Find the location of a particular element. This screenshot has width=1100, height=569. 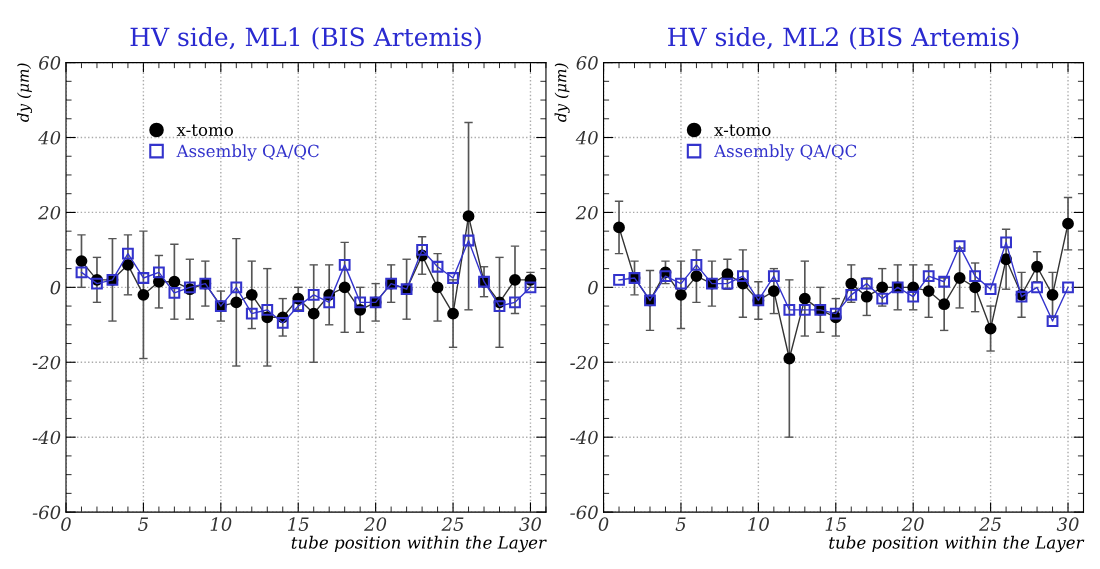

chart-title: HV side, ML2 (BIS Artemis) is located at coordinates (843, 38).